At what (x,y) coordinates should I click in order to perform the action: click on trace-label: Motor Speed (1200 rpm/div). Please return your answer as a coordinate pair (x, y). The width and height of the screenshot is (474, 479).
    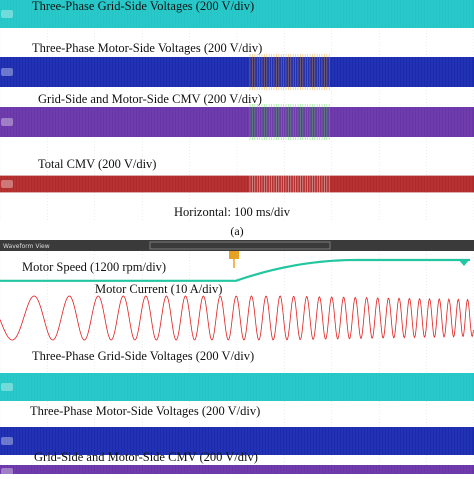
    Looking at the image, I should click on (94, 267).